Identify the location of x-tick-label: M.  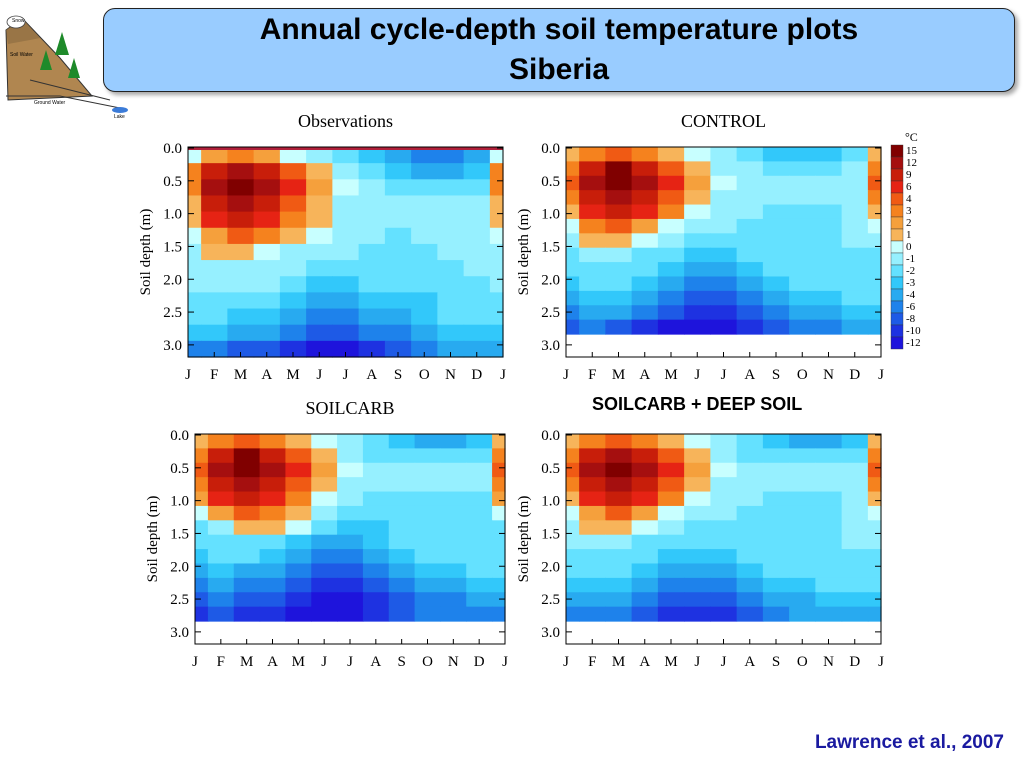
(670, 662).